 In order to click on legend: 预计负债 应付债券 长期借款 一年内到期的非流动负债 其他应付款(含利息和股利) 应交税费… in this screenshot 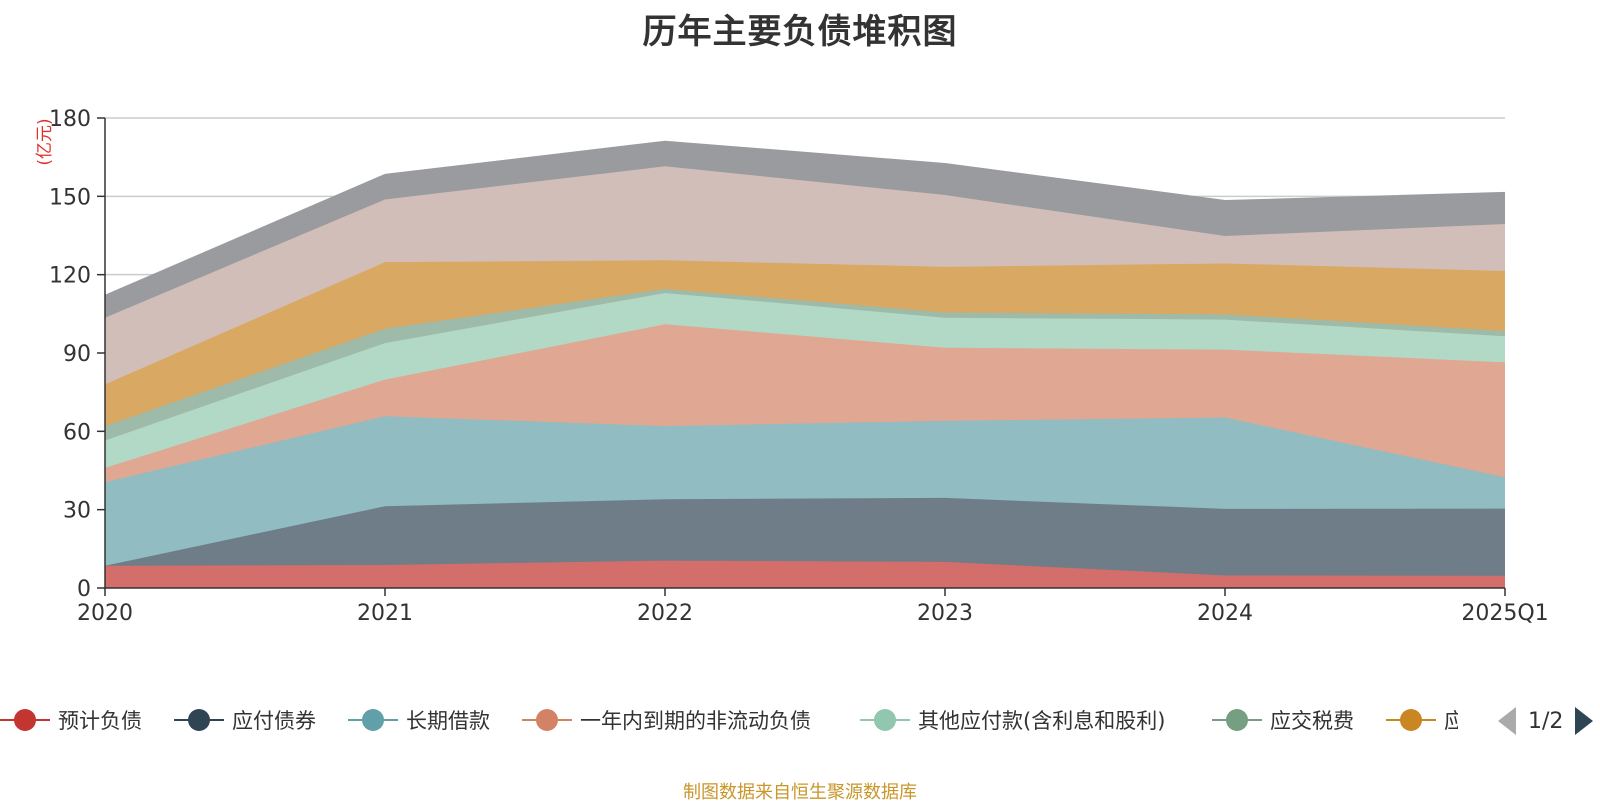, I will do `click(800, 720)`.